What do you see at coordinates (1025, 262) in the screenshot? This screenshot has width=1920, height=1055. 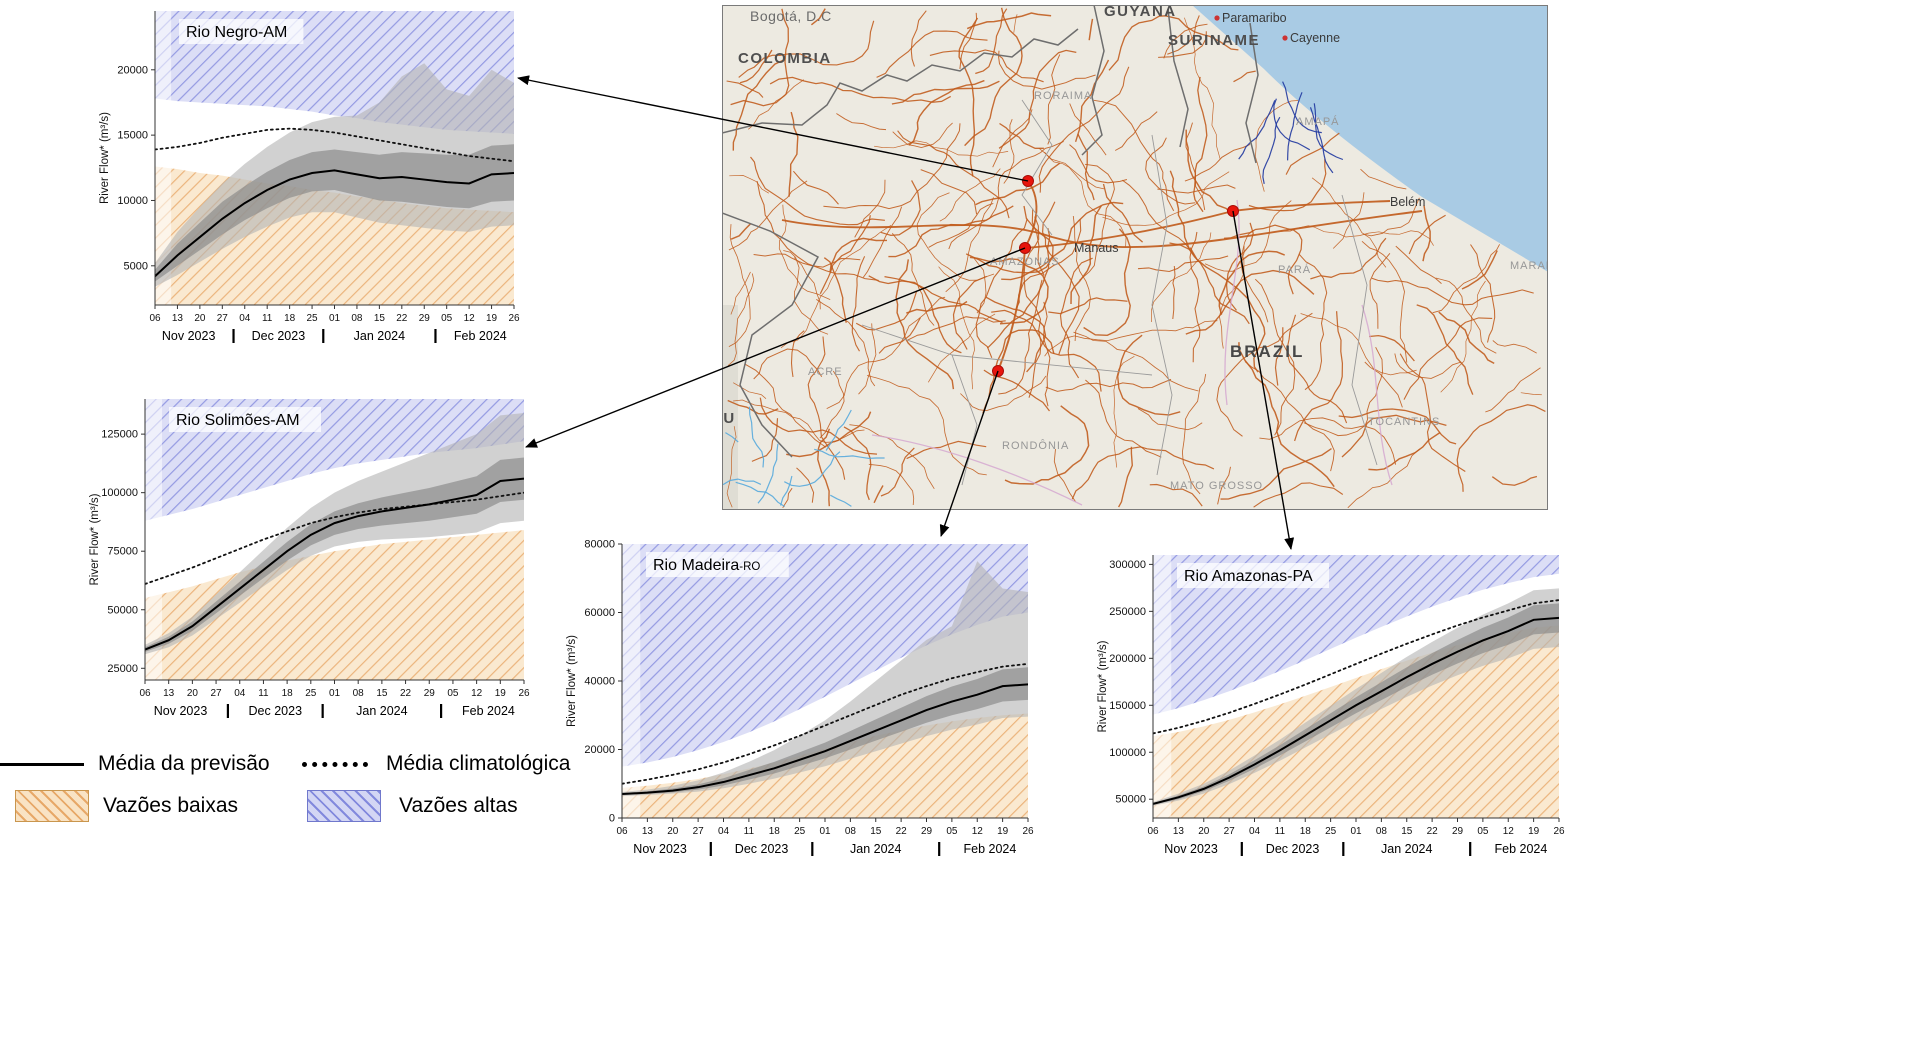 I see `map-label: AMAZONAS` at bounding box center [1025, 262].